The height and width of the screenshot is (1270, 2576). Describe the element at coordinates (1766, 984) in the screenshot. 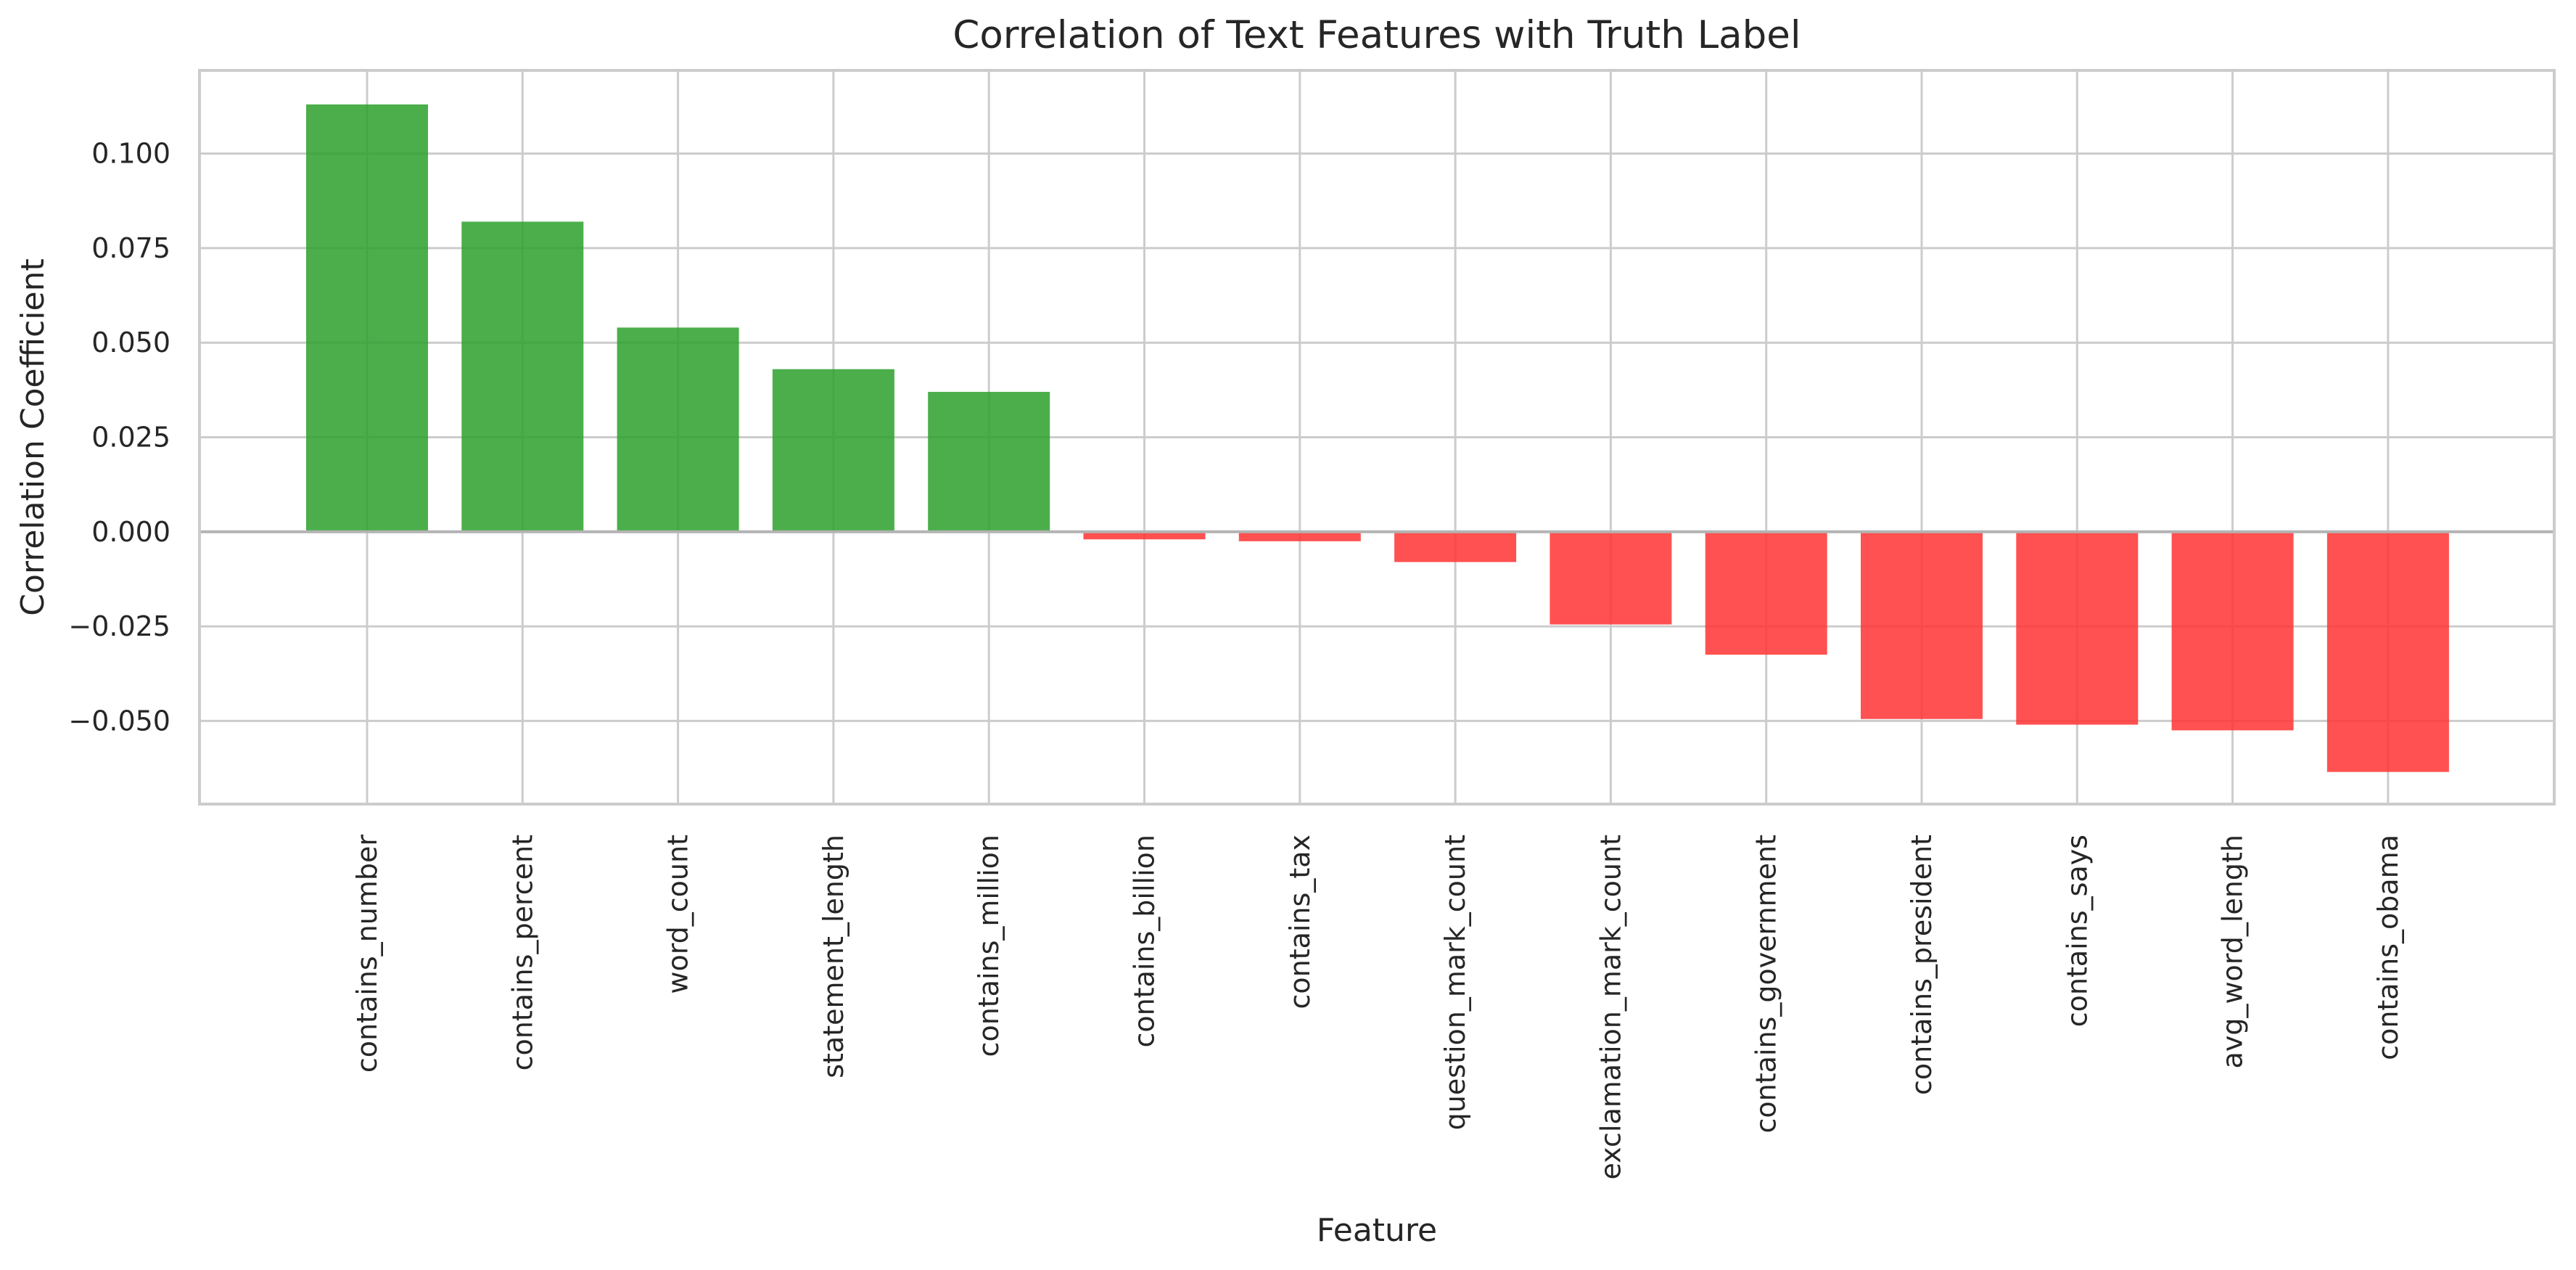

I see `x-tick-label: contains_government` at that location.